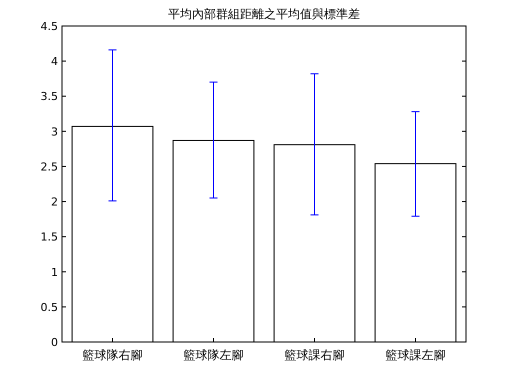  I want to click on y-tick-label: 1.5, so click(49, 237).